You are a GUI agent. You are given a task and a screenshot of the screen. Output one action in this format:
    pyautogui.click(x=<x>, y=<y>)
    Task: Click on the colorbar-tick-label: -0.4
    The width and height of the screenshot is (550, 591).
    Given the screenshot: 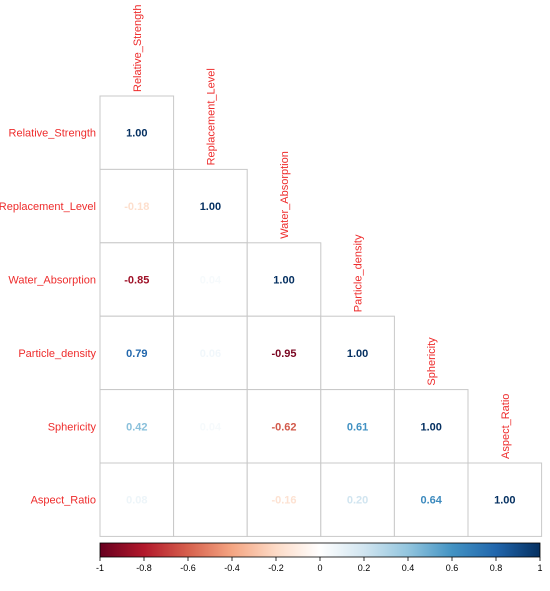 What is the action you would take?
    pyautogui.click(x=232, y=568)
    